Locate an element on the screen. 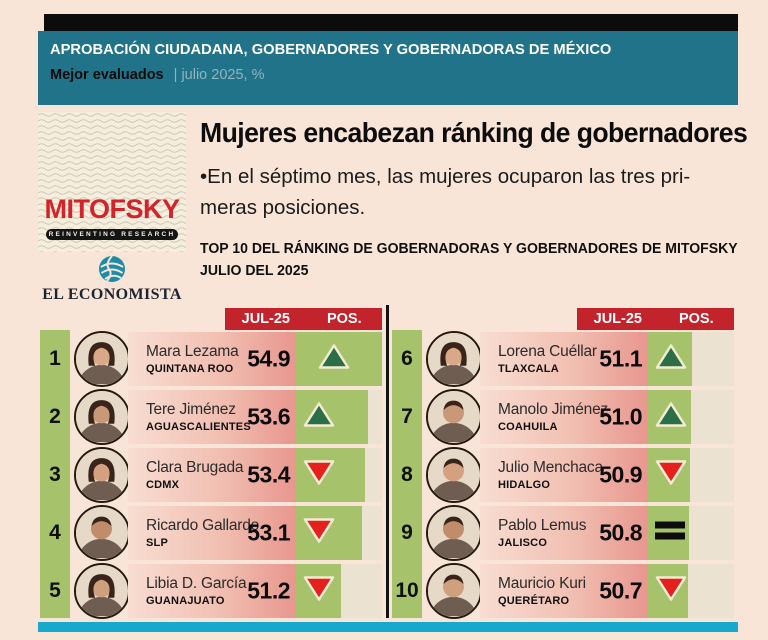  bottom-cyan-rule is located at coordinates (388, 627).